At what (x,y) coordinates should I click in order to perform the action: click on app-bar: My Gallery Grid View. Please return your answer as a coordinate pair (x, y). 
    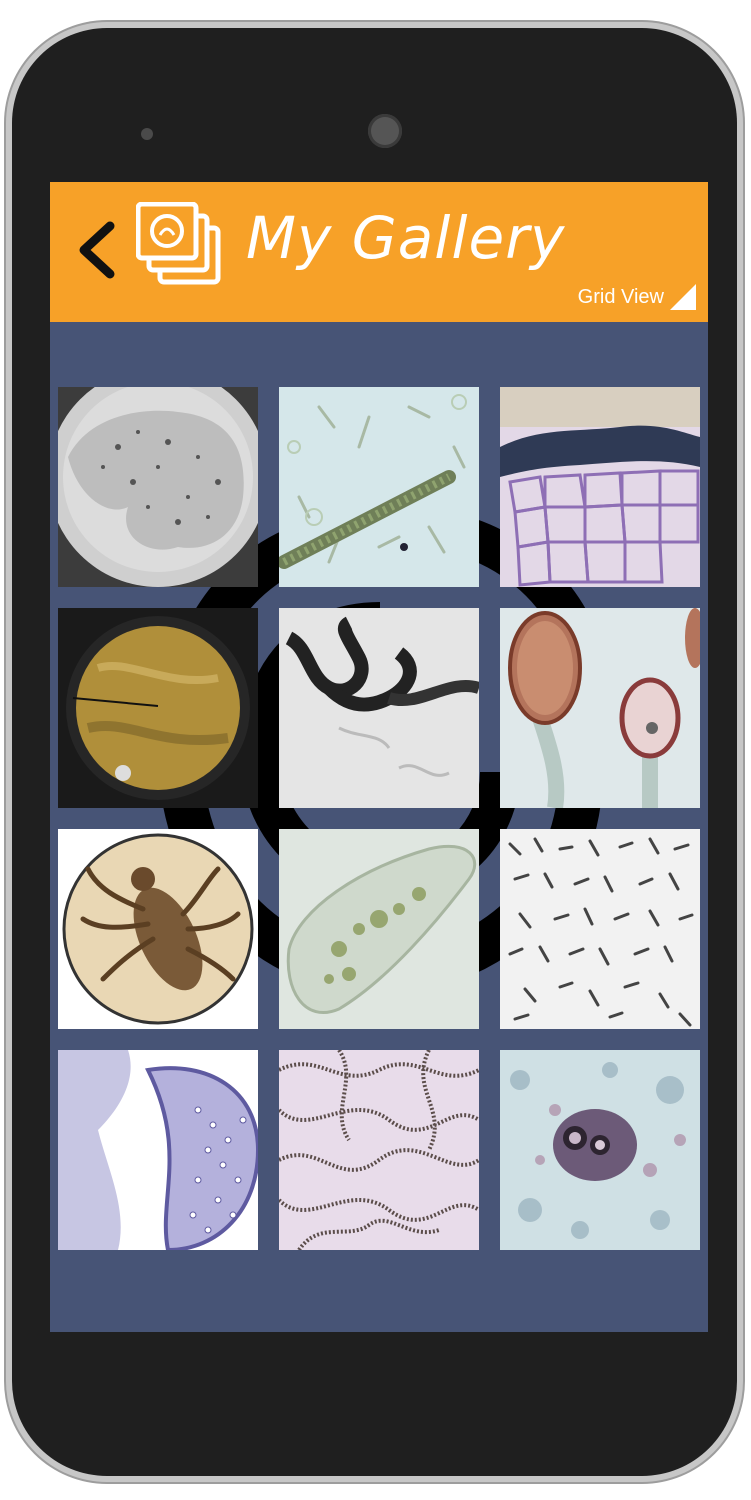
    Looking at the image, I should click on (379, 252).